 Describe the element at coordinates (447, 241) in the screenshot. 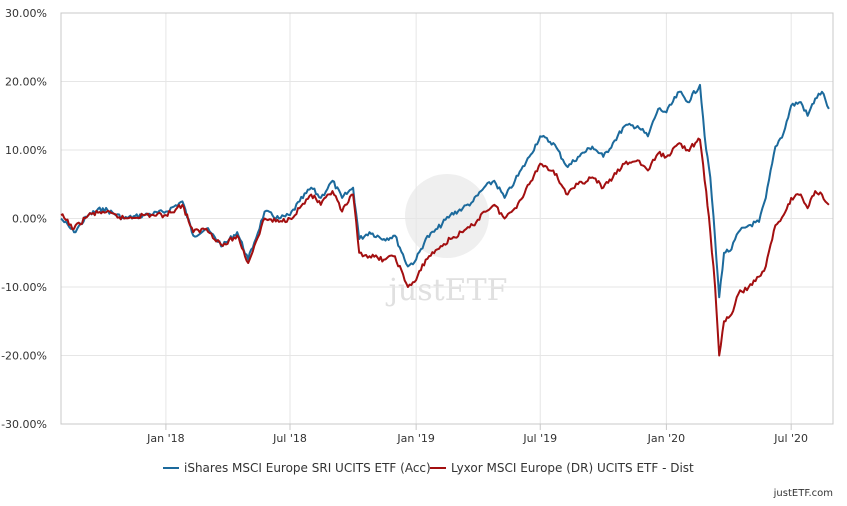

I see `watermark-logo: justETF` at that location.